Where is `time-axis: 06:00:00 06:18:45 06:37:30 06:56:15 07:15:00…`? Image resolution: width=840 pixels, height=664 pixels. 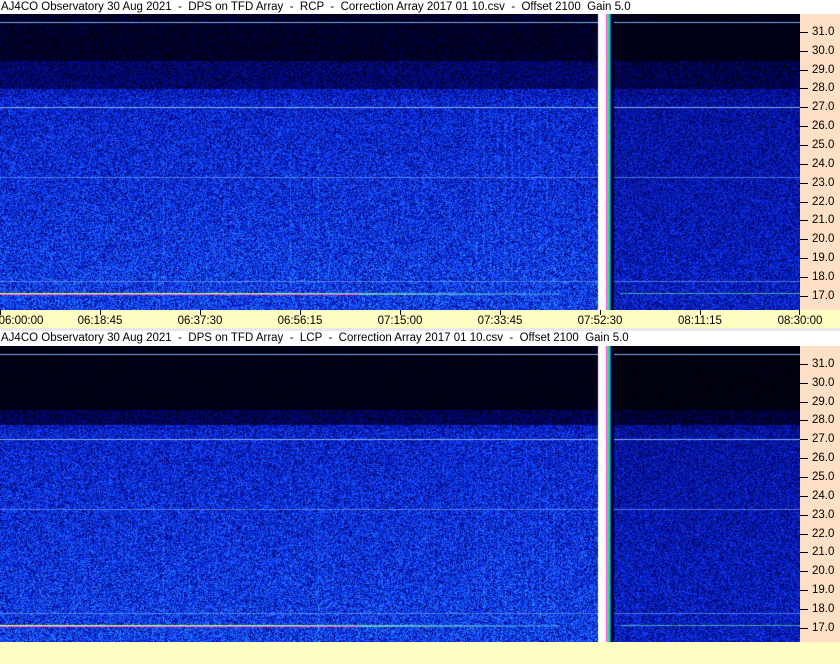
time-axis: 06:00:00 06:18:45 06:37:30 06:56:15 07:15:00… is located at coordinates (420, 319).